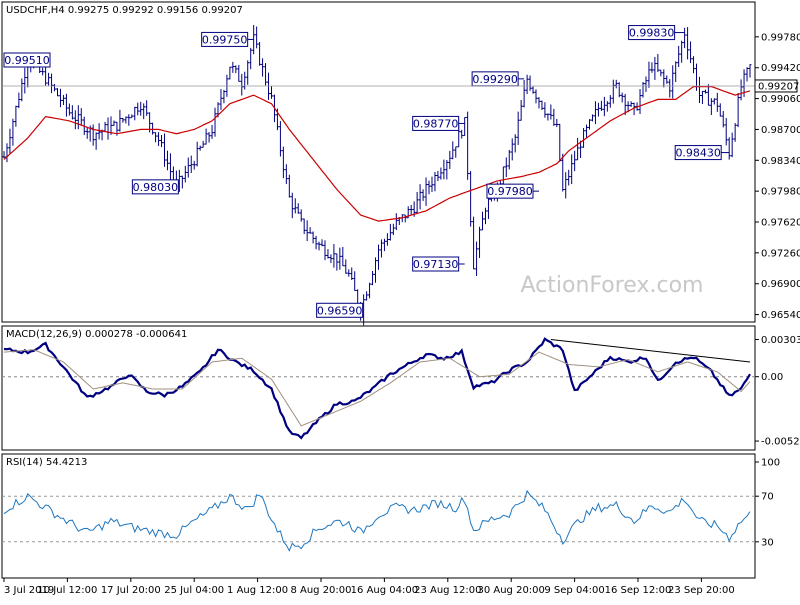 The image size is (800, 605). I want to click on macd-panel-title: MACD(12,26,9) 0.000278 -0.000641, so click(96, 334).